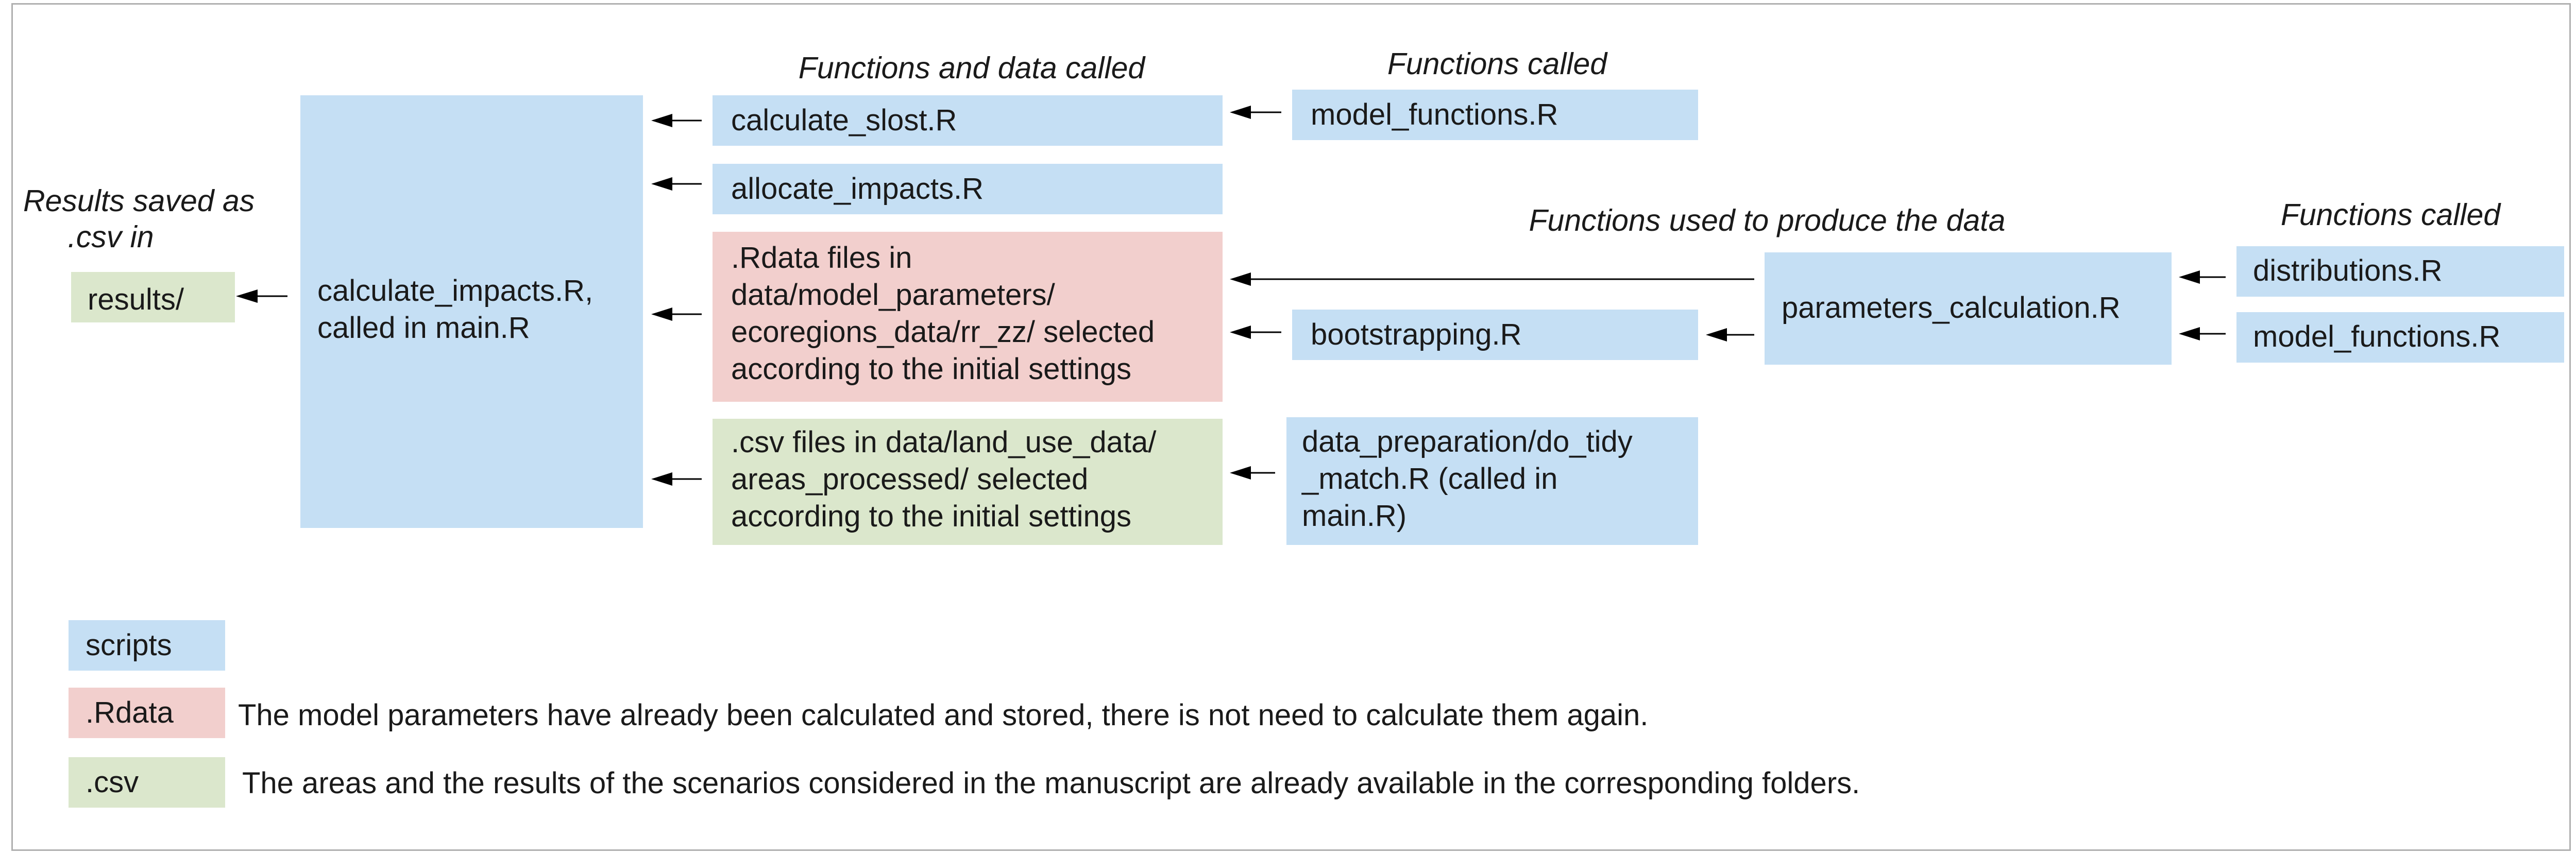 This screenshot has width=2576, height=854. I want to click on results-folder-box: results/, so click(153, 297).